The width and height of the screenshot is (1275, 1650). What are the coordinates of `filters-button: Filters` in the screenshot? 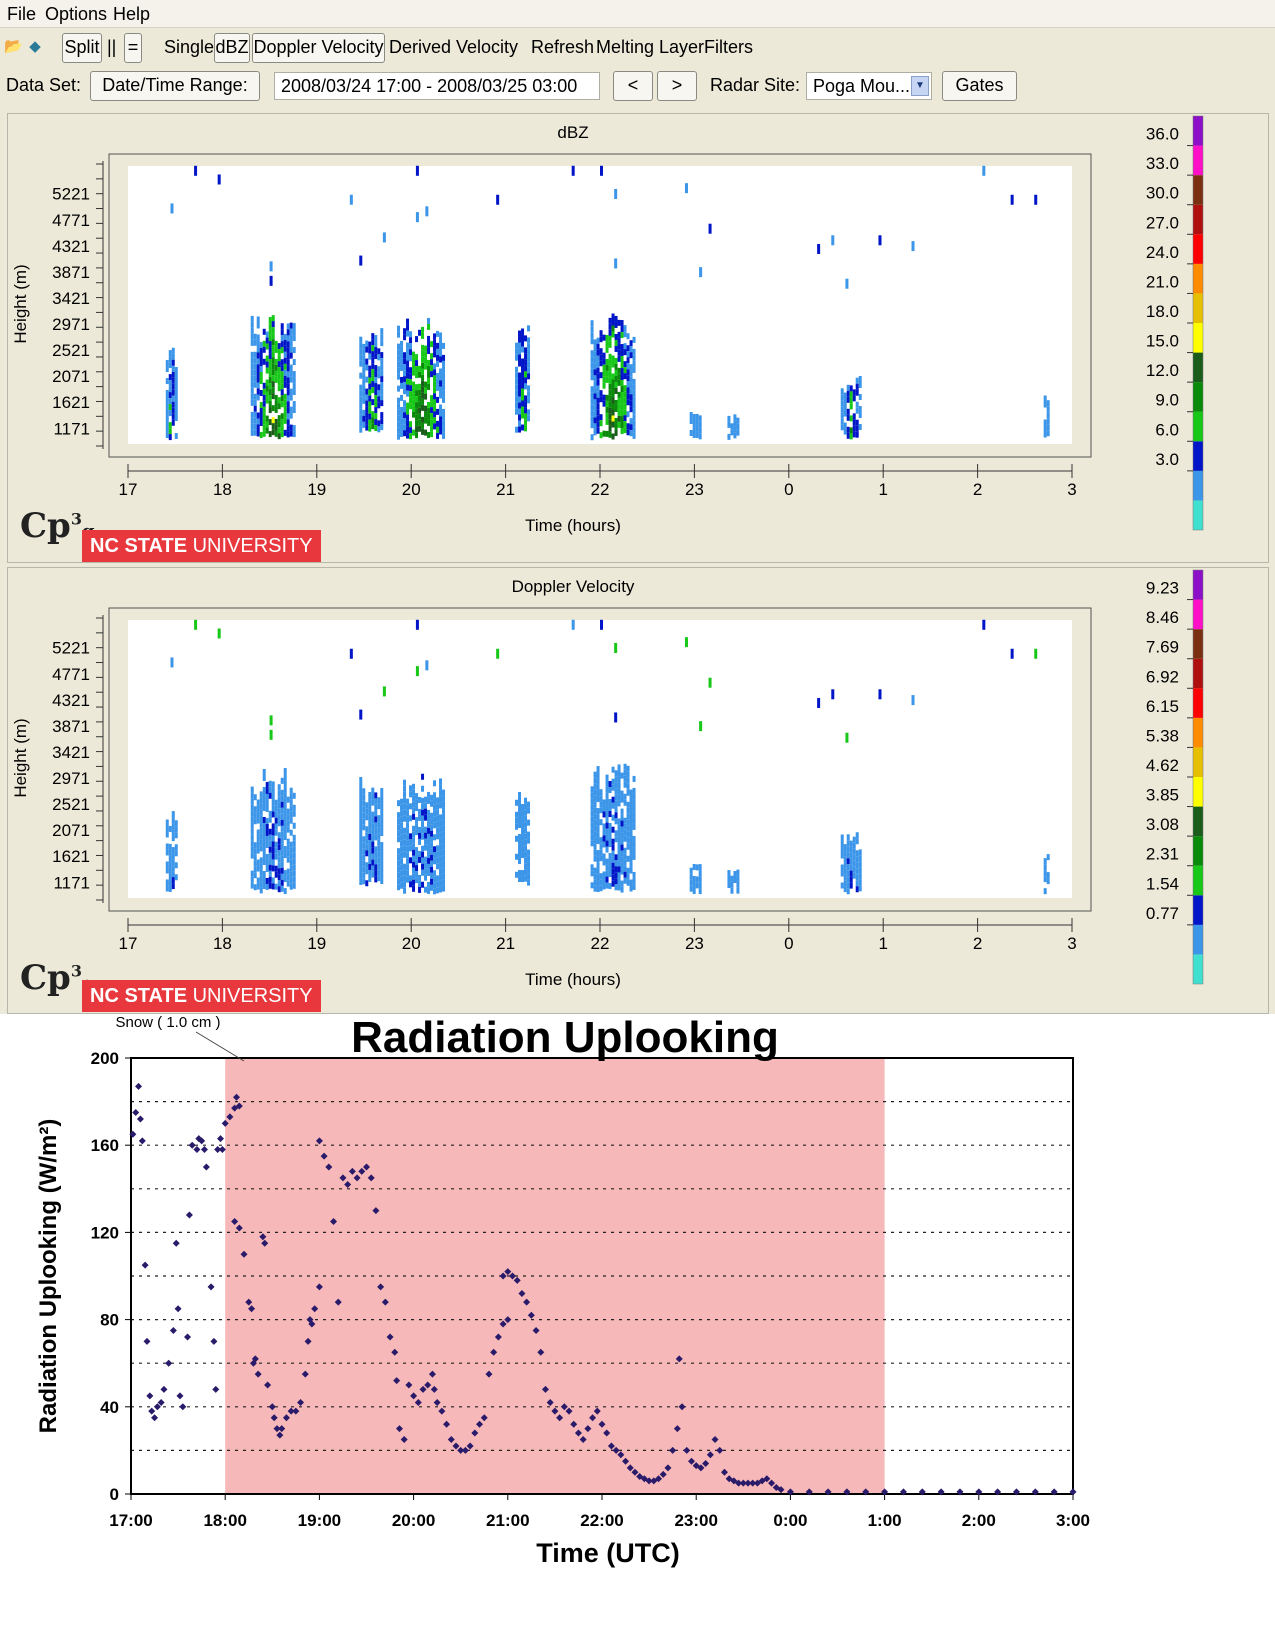 It's located at (728, 47).